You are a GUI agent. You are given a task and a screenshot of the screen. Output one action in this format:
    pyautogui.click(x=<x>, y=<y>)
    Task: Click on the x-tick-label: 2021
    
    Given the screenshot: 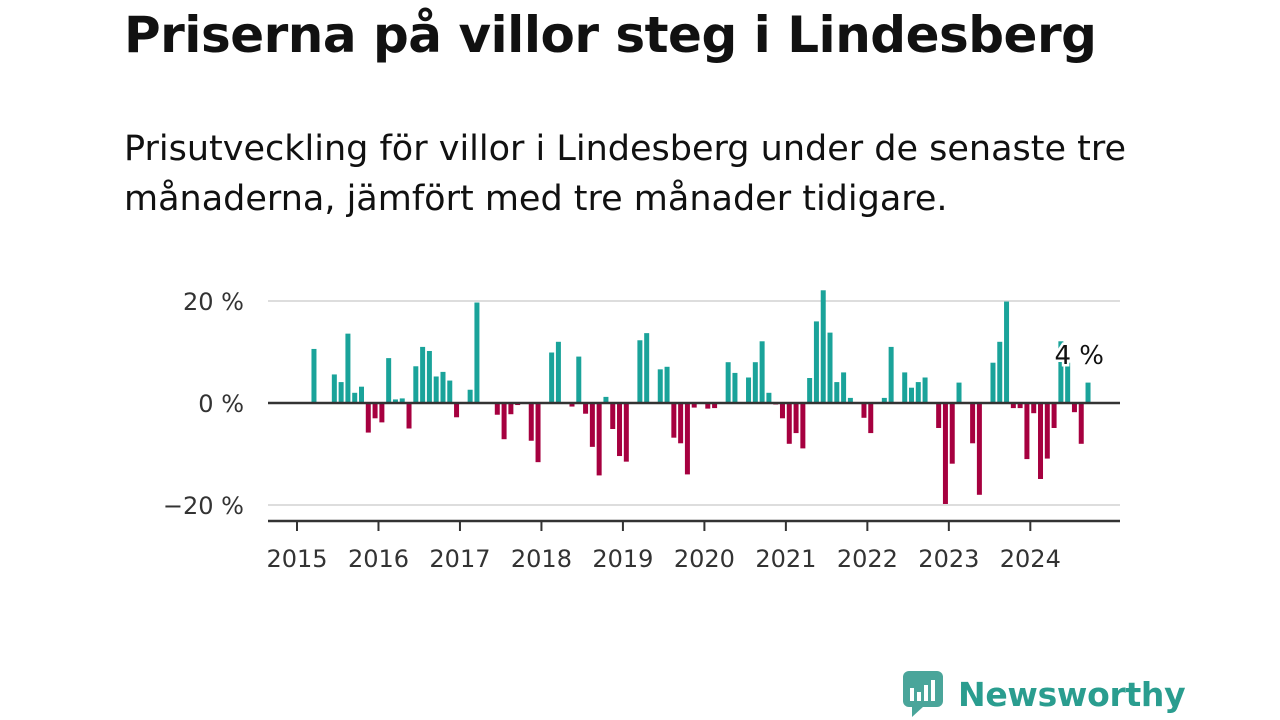 What is the action you would take?
    pyautogui.click(x=785, y=559)
    